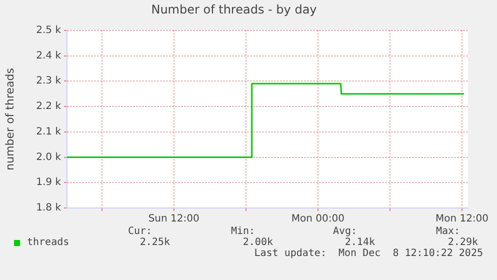 This screenshot has height=280, width=497. I want to click on x-tick-label: Sun 12:00, so click(174, 219).